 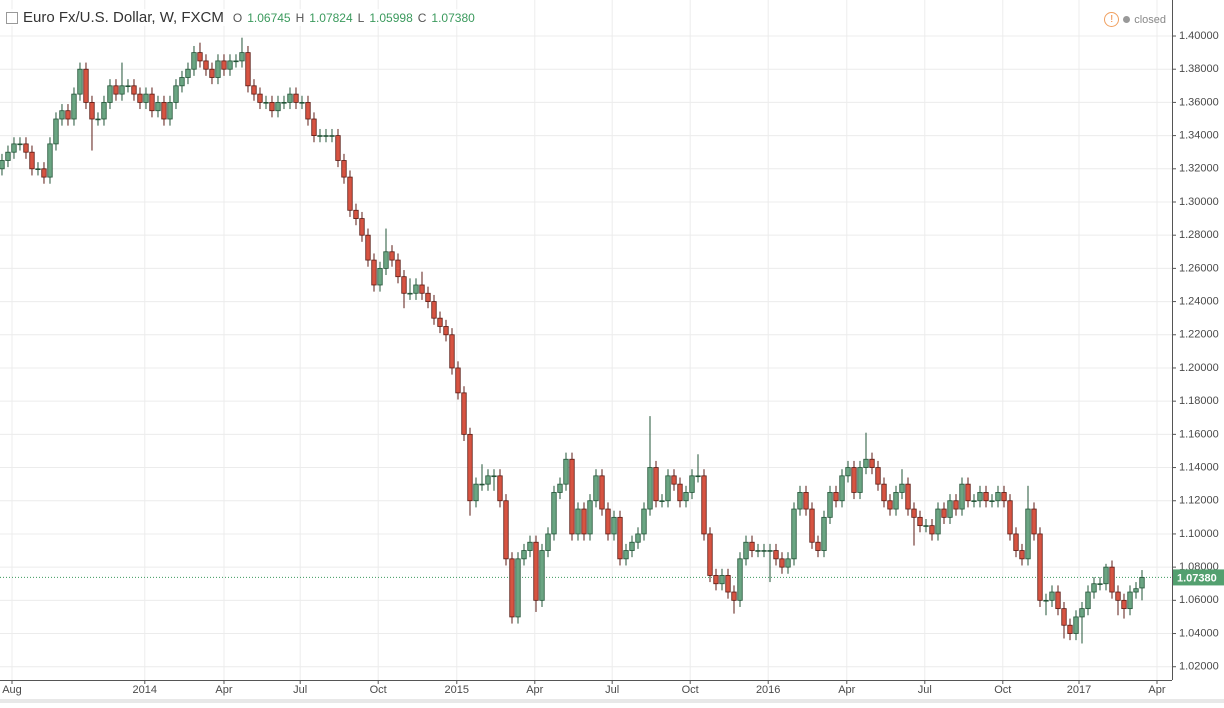 I want to click on x-tick-label: Aug, so click(x=12, y=690).